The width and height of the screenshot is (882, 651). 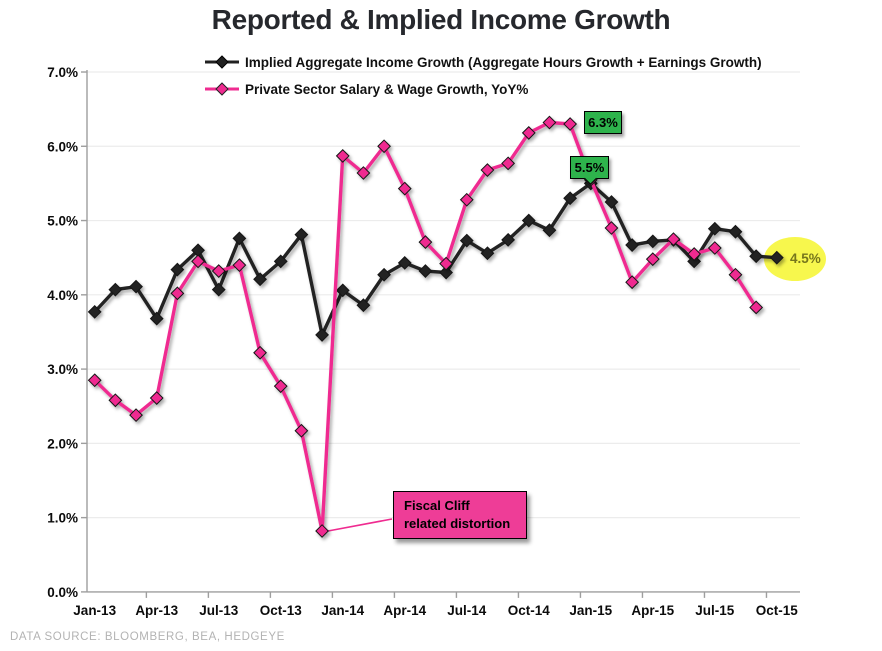 What do you see at coordinates (219, 610) in the screenshot?
I see `x-axis-label: Jul-13` at bounding box center [219, 610].